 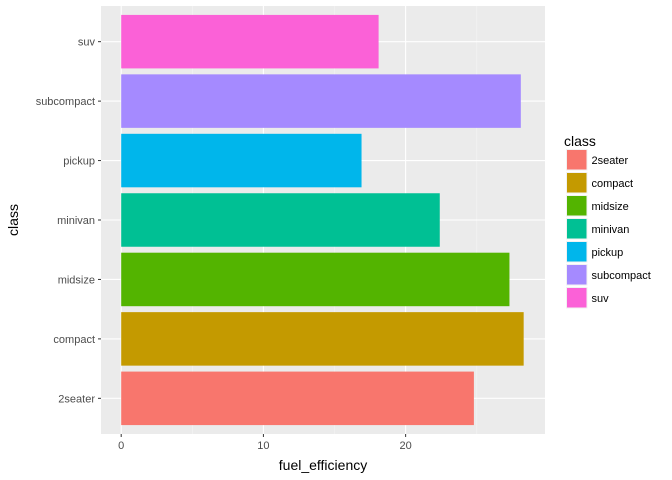 I want to click on legend-swatch-minivan, so click(x=577, y=229).